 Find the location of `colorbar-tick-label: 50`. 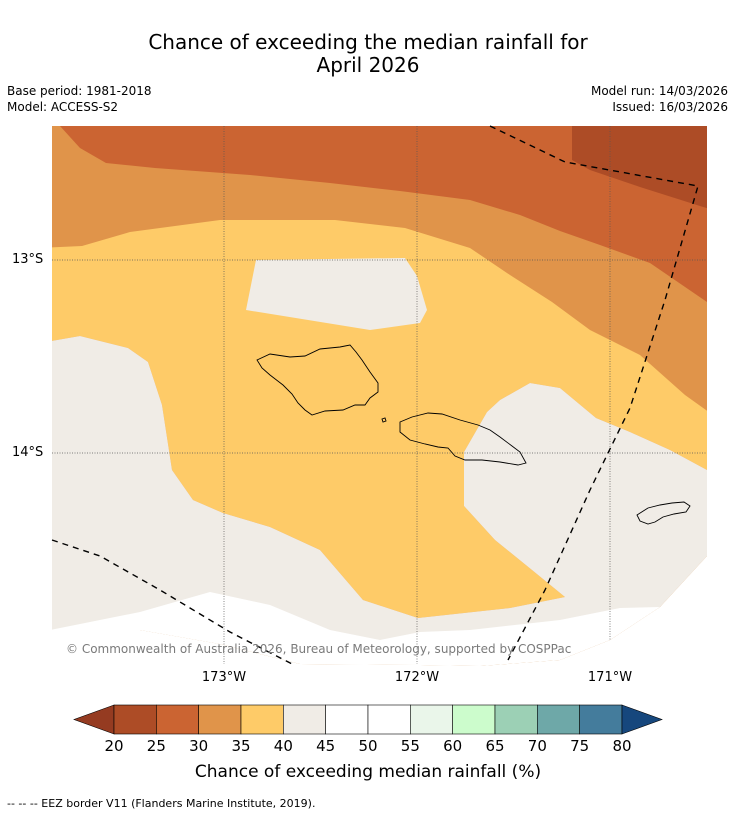

colorbar-tick-label: 50 is located at coordinates (368, 746).